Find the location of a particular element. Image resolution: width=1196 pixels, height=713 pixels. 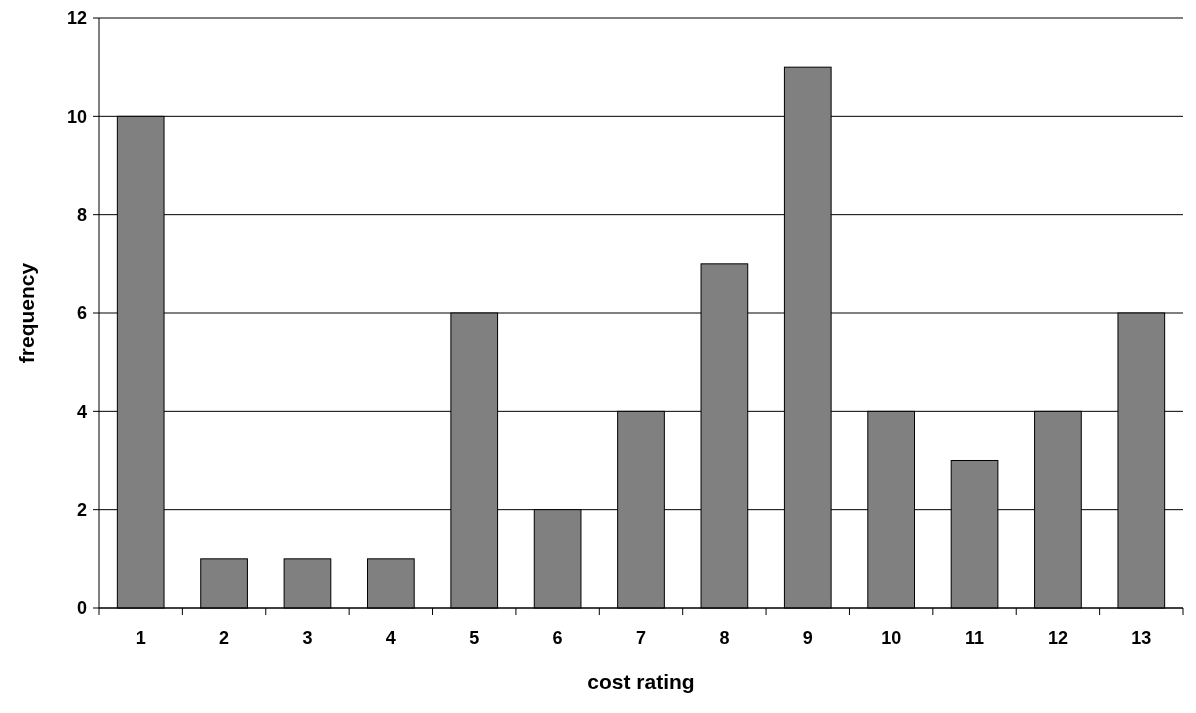

x-tick-label: 10 is located at coordinates (891, 638).